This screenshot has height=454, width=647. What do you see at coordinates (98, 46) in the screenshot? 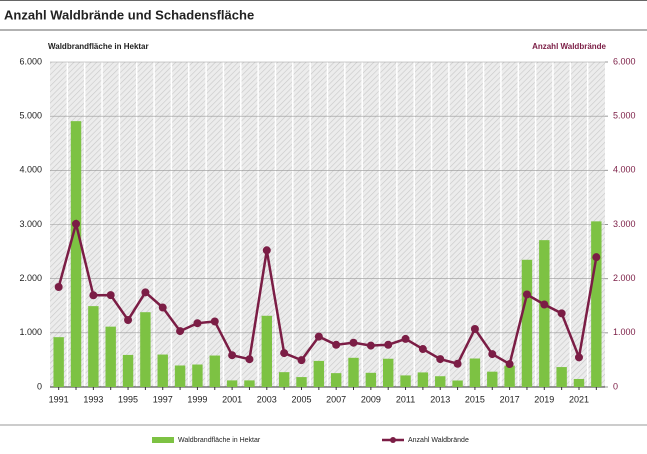
I see `y-axis-label: Waldbrandfläche in Hektar` at bounding box center [98, 46].